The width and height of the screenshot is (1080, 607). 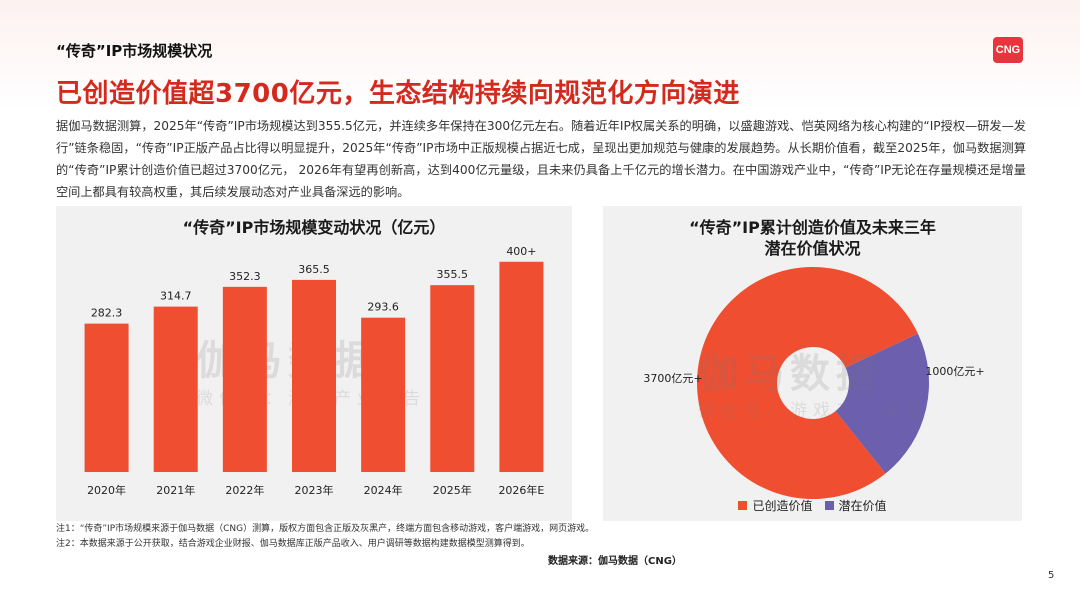 What do you see at coordinates (615, 561) in the screenshot?
I see `data-source: 数据来源：伽马数据（CNG）` at bounding box center [615, 561].